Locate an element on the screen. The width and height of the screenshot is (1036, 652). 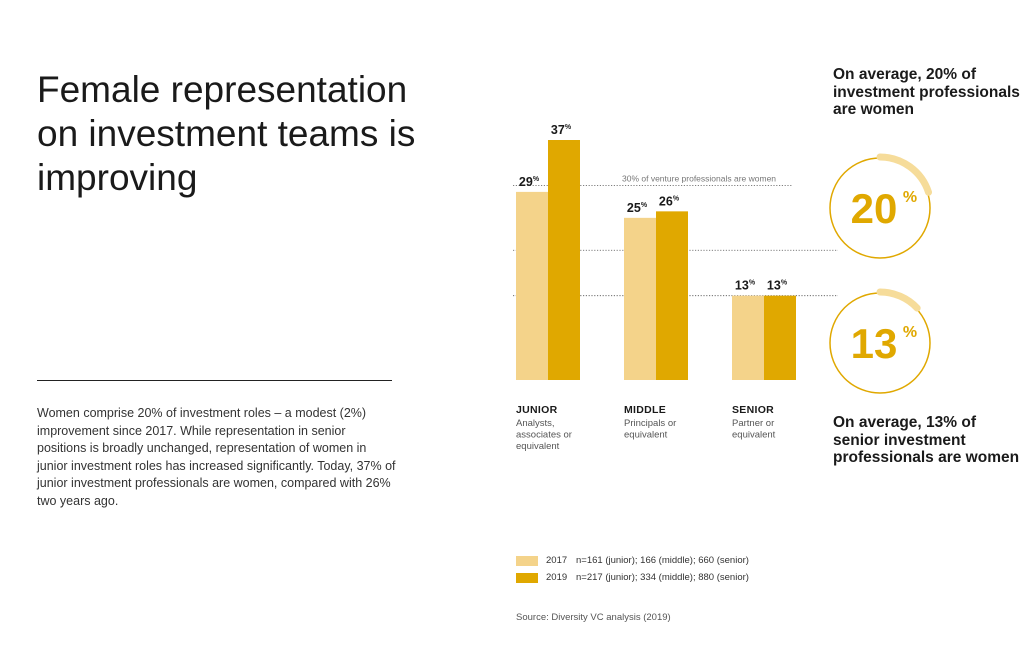
category-sublabel: Analysts, is located at coordinates (535, 423).